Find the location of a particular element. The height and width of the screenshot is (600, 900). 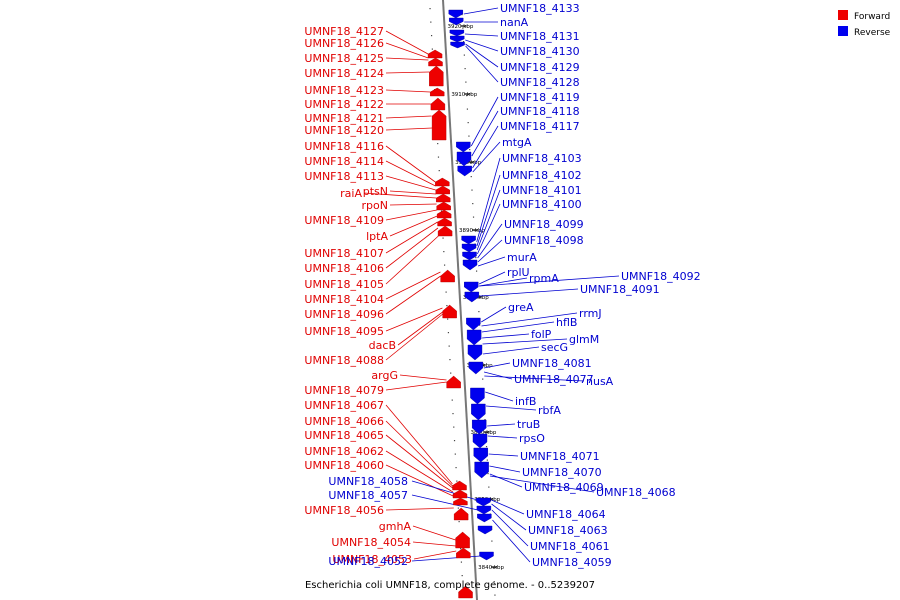

forward-gene-label: UMNF18_4127 is located at coordinates (344, 31).